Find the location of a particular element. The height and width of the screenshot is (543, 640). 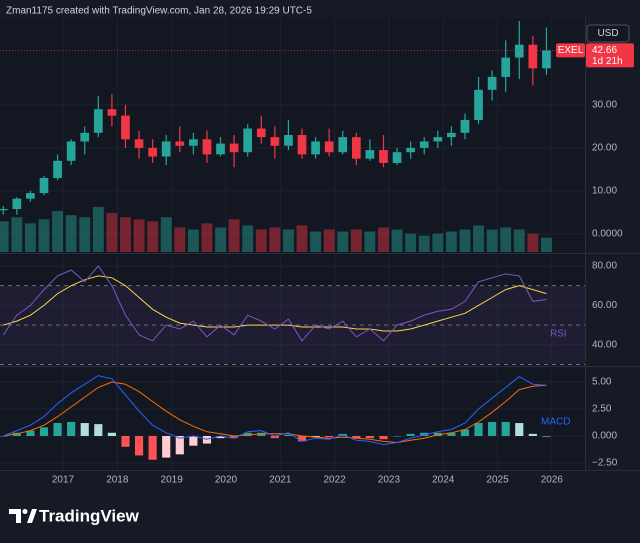

currency: USD is located at coordinates (607, 33).